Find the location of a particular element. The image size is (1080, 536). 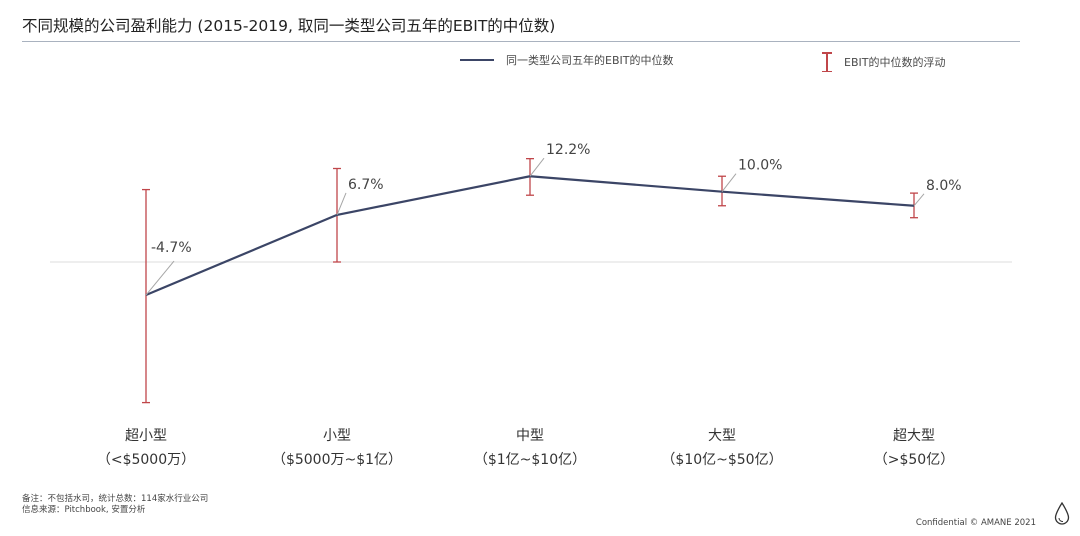

category-label: 中型 （$1亿~$10亿） is located at coordinates (530, 448).